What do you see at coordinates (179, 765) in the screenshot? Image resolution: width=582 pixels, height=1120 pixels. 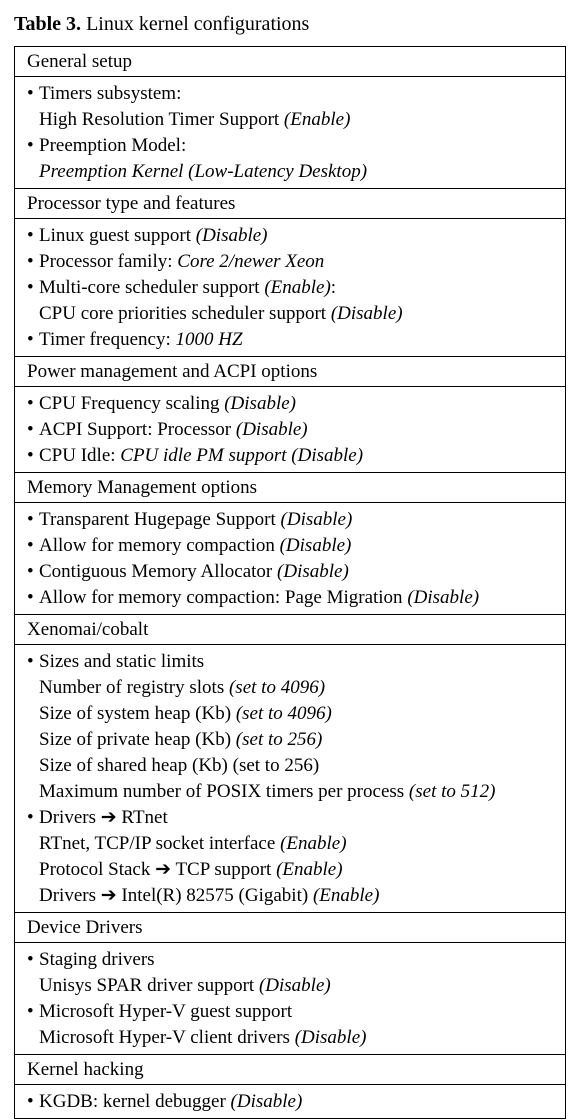 I see `item-text: Size of shared heap (Kb) (set to 256)` at bounding box center [179, 765].